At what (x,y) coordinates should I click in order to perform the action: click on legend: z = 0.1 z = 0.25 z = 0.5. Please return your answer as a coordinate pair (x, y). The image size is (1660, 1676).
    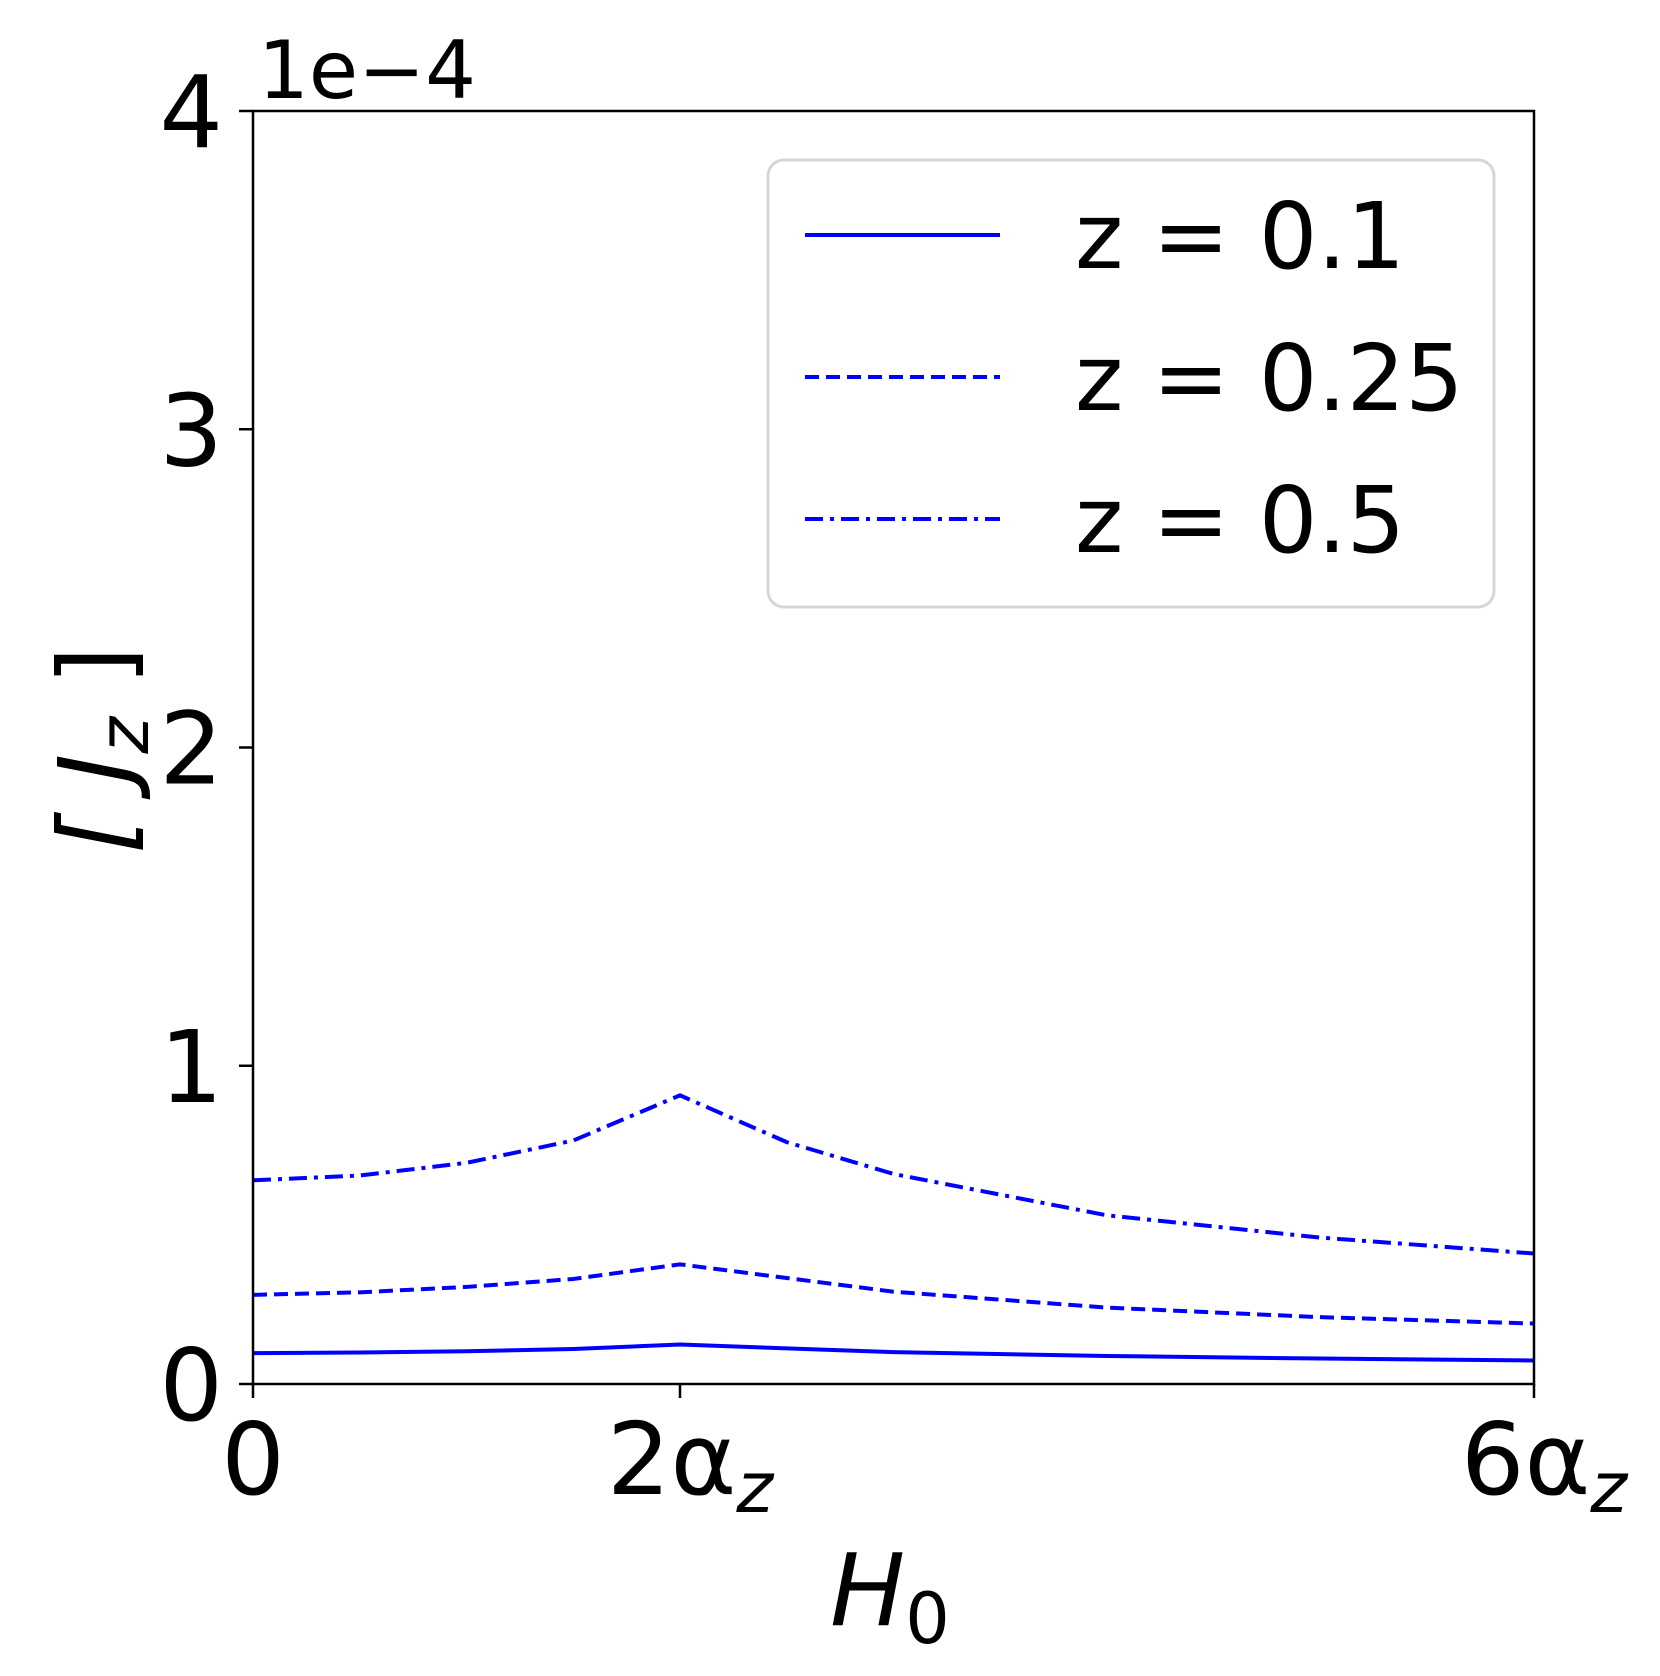
    Looking at the image, I should click on (1131, 383).